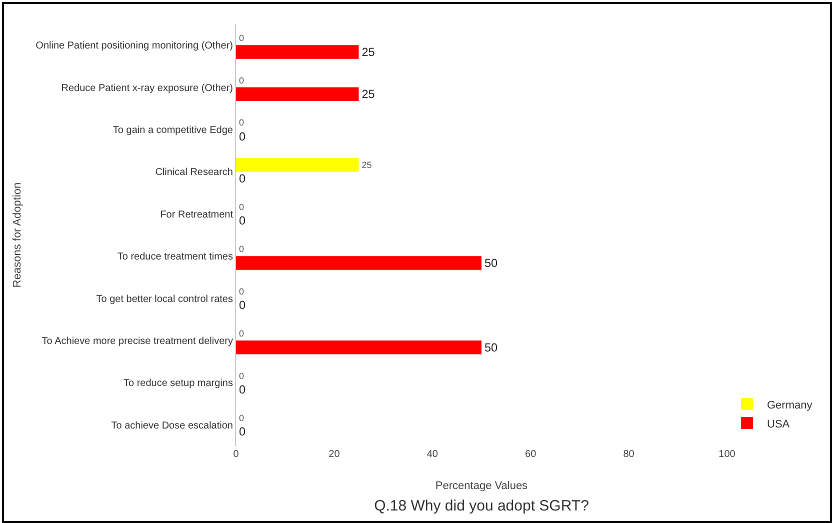 The width and height of the screenshot is (832, 523). What do you see at coordinates (531, 454) in the screenshot?
I see `x-tick-label: 60` at bounding box center [531, 454].